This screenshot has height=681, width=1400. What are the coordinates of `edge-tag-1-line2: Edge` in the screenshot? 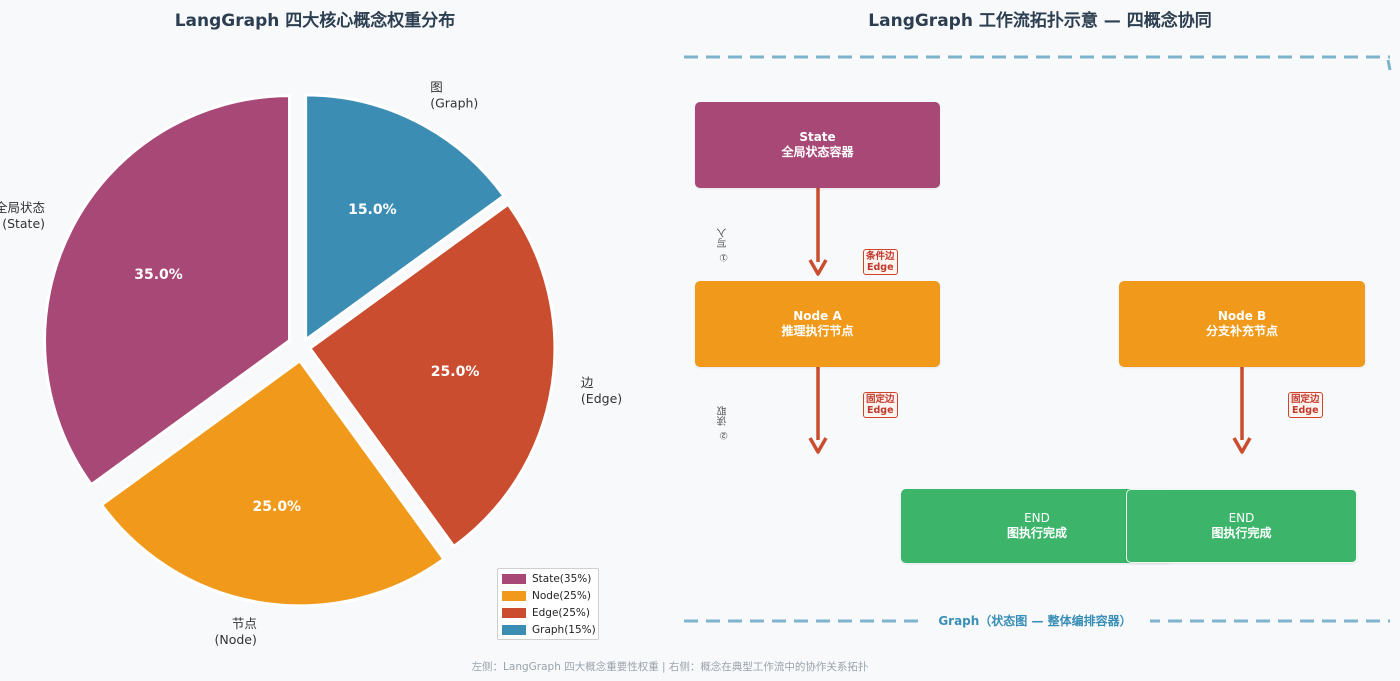 It's located at (880, 267).